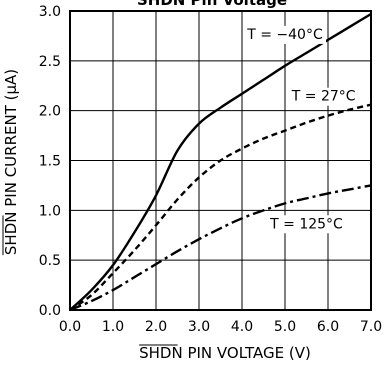 The width and height of the screenshot is (385, 377). I want to click on x-axis-title: SHDN PIN VOLTAGE (V), so click(225, 353).